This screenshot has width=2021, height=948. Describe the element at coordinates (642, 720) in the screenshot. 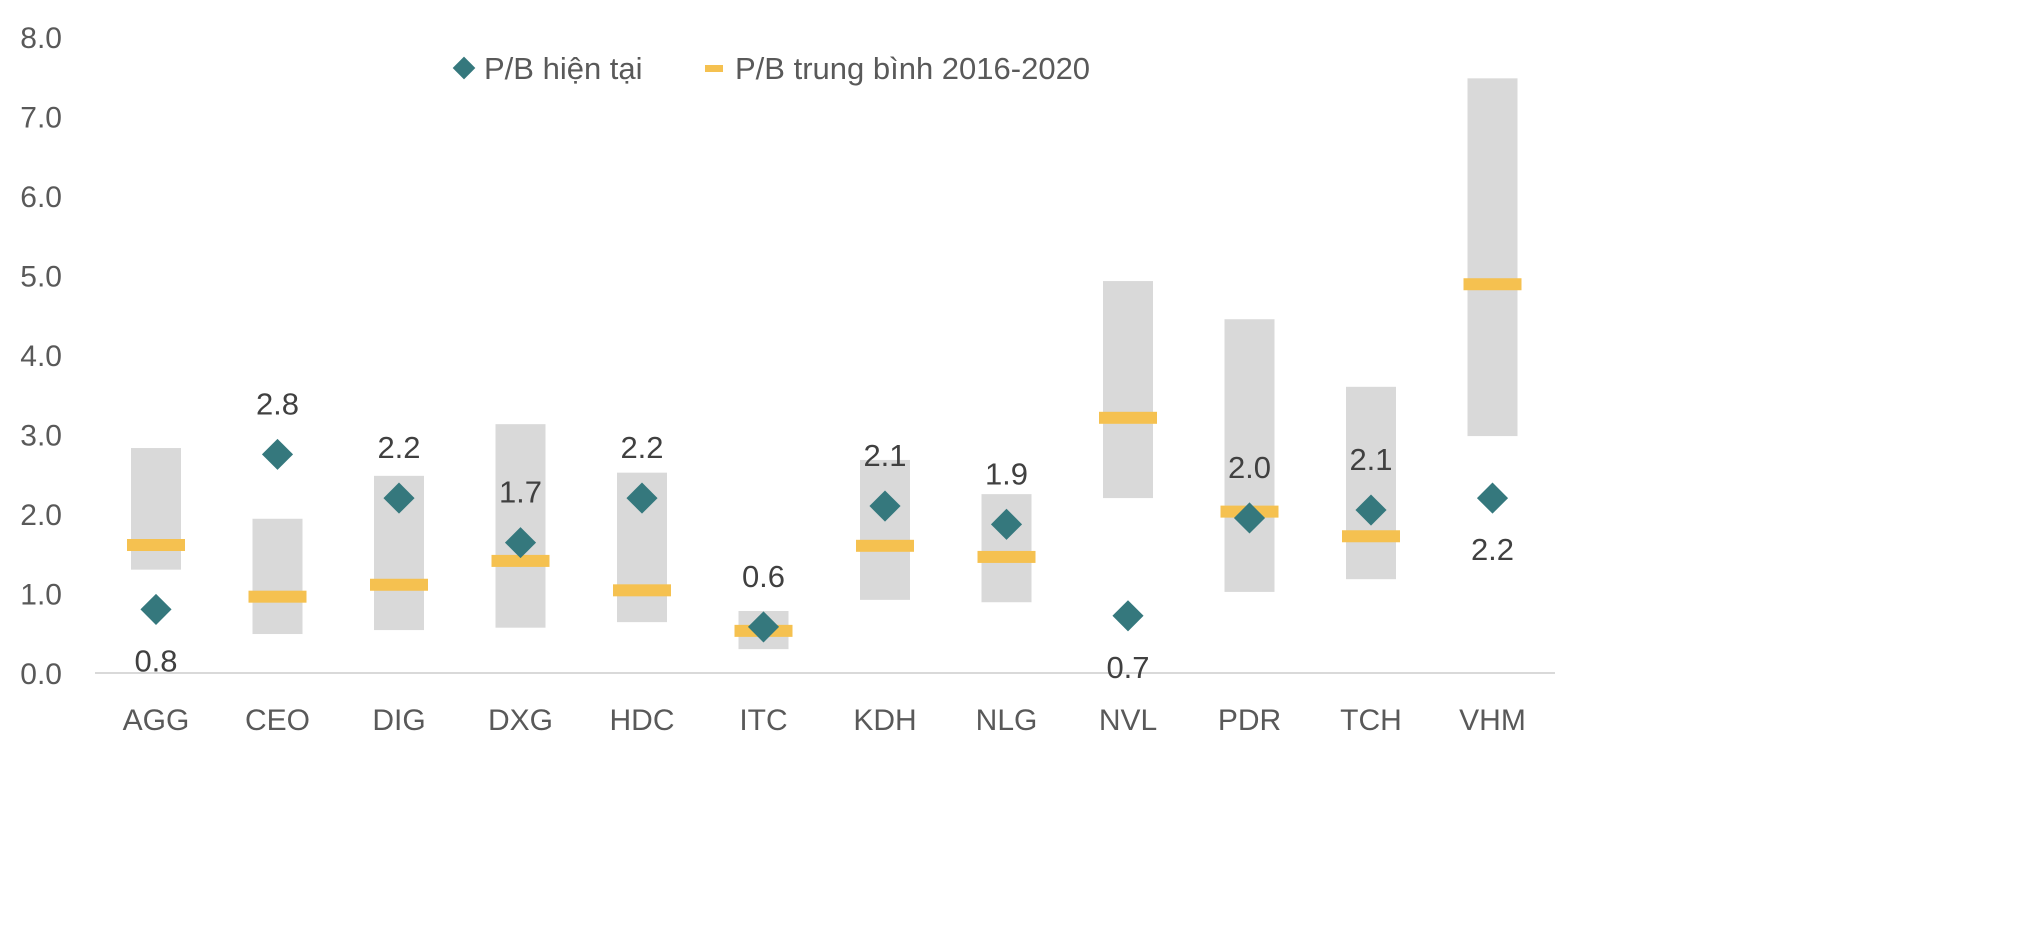

I see `x-tick-label: HDC` at that location.